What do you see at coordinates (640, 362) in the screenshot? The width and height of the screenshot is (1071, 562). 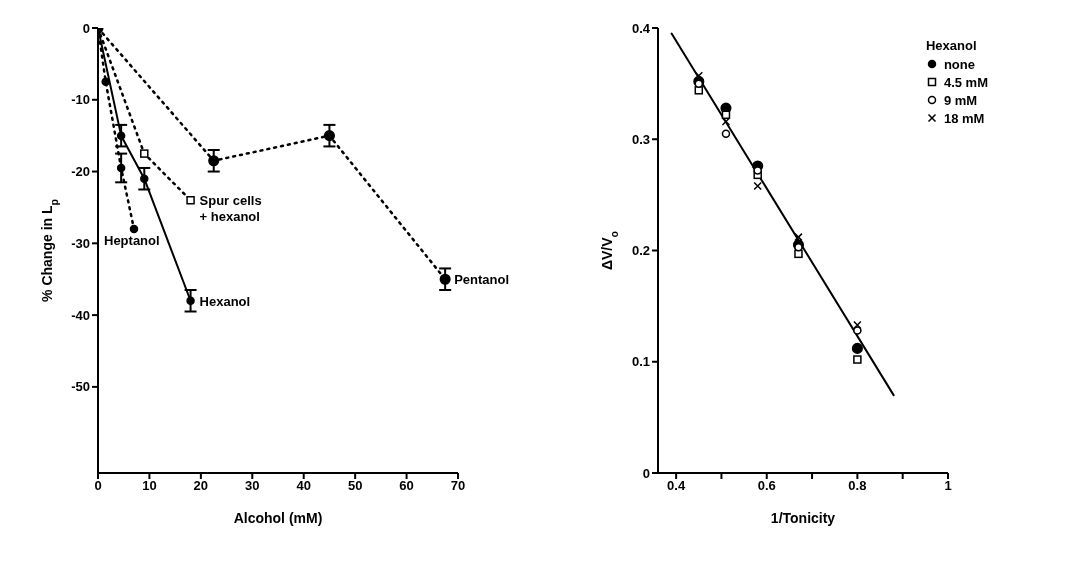 I see `y-tick-label: 0.1` at bounding box center [640, 362].